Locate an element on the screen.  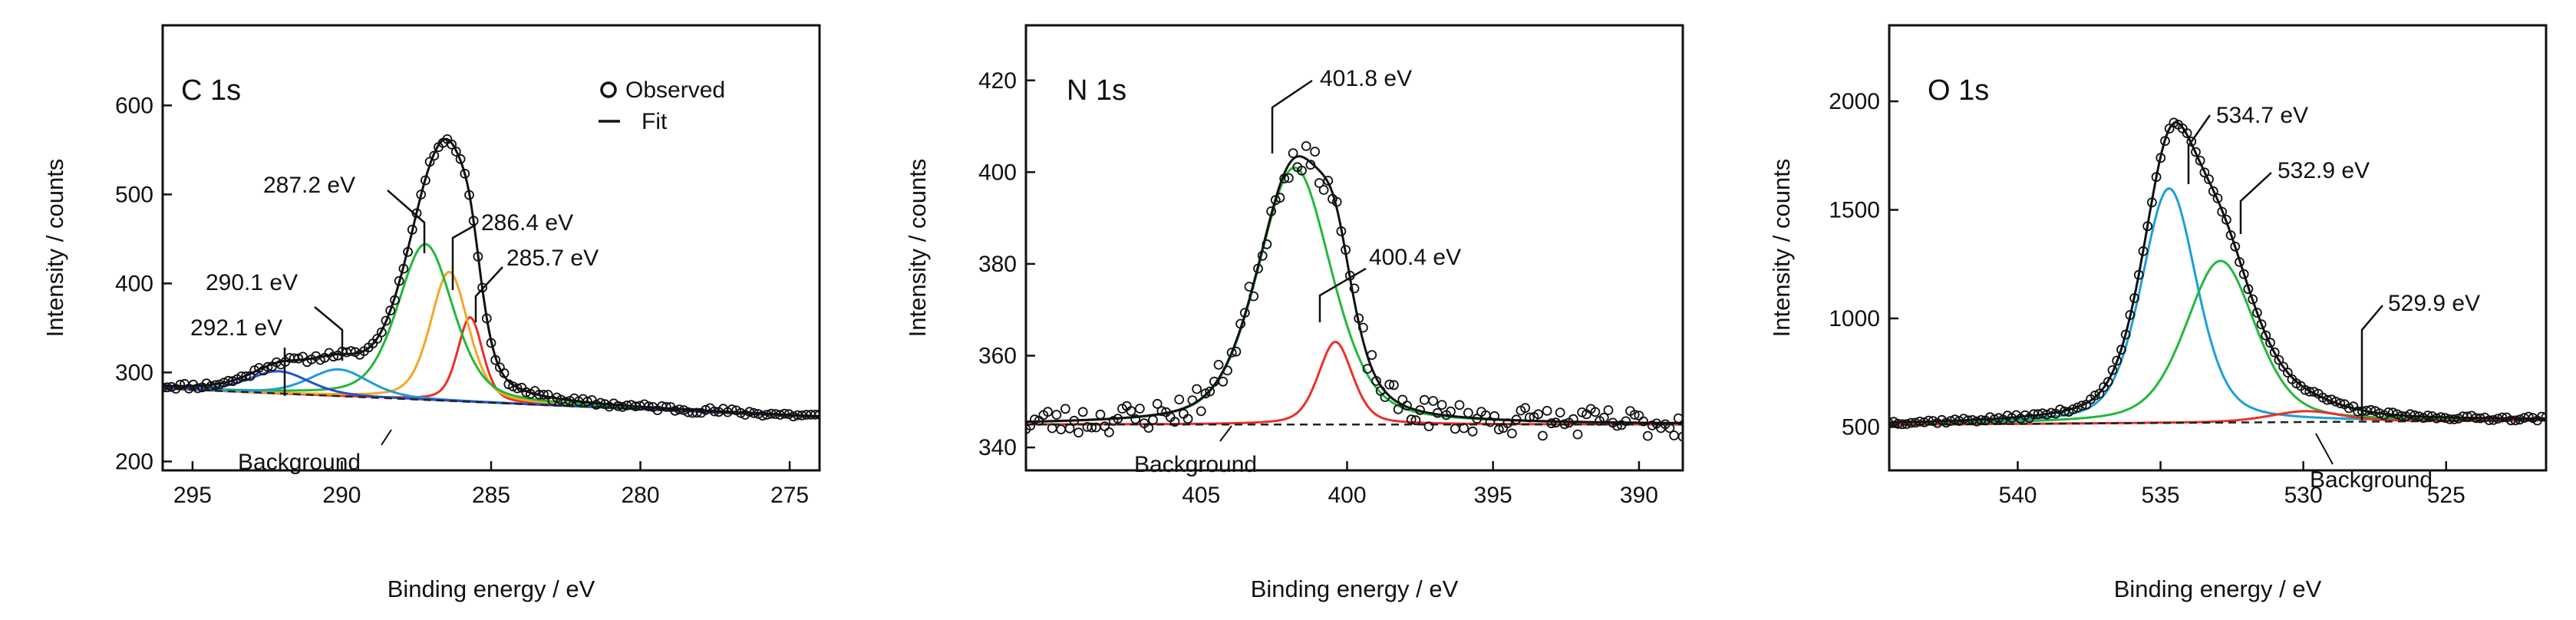
o1s-leader-background is located at coordinates (2324, 449).